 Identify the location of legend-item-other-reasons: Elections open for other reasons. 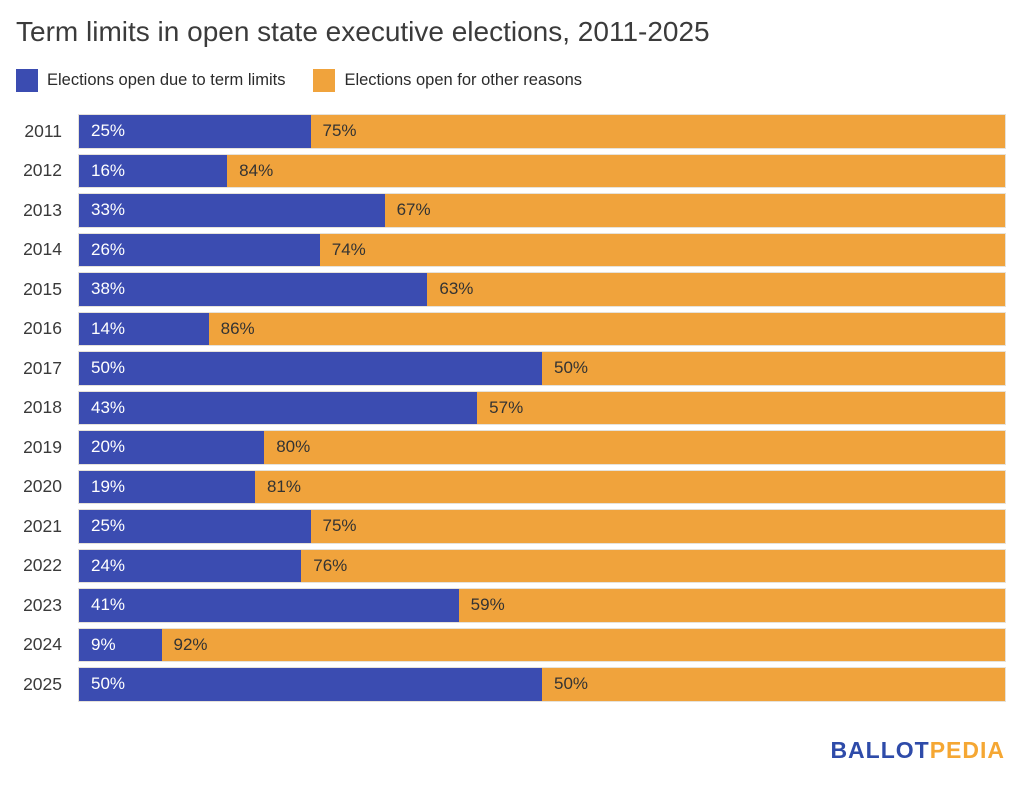
(447, 80).